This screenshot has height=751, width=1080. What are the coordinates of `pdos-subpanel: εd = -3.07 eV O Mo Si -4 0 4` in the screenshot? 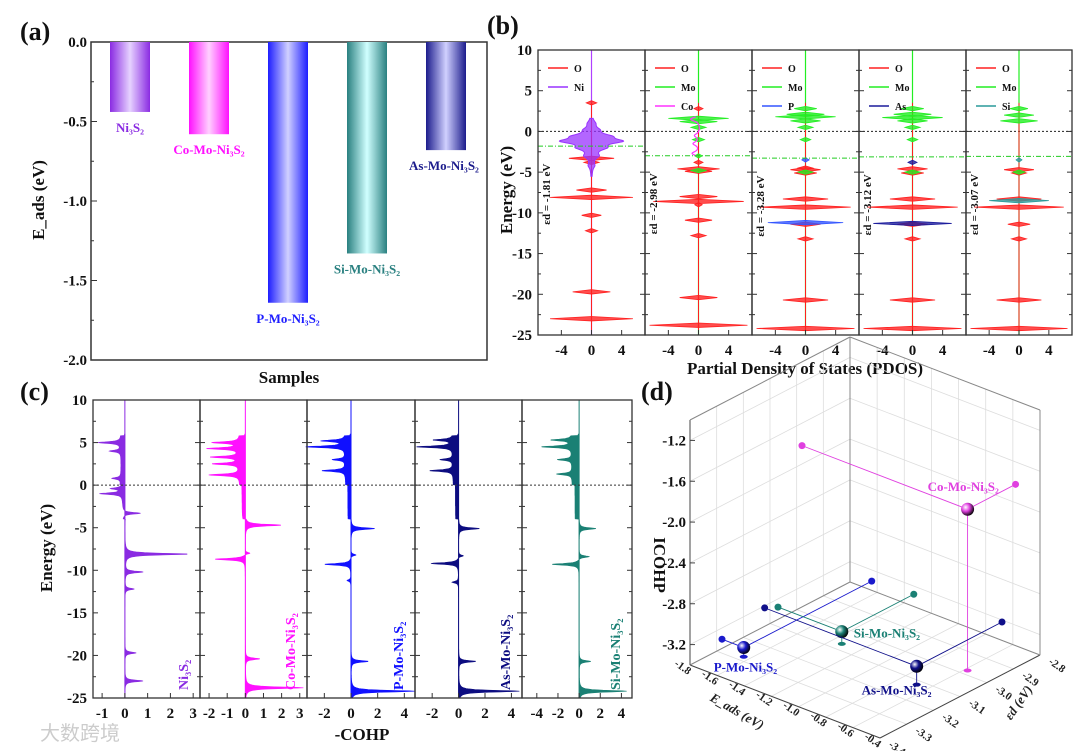 It's located at (1019, 204).